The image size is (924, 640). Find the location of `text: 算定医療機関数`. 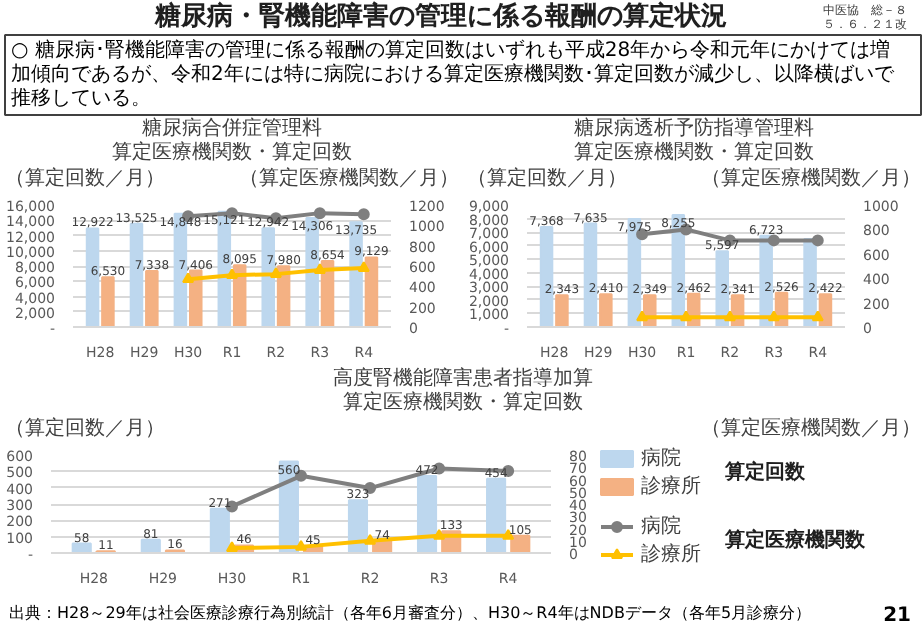

text: 算定医療機関数 is located at coordinates (795, 540).